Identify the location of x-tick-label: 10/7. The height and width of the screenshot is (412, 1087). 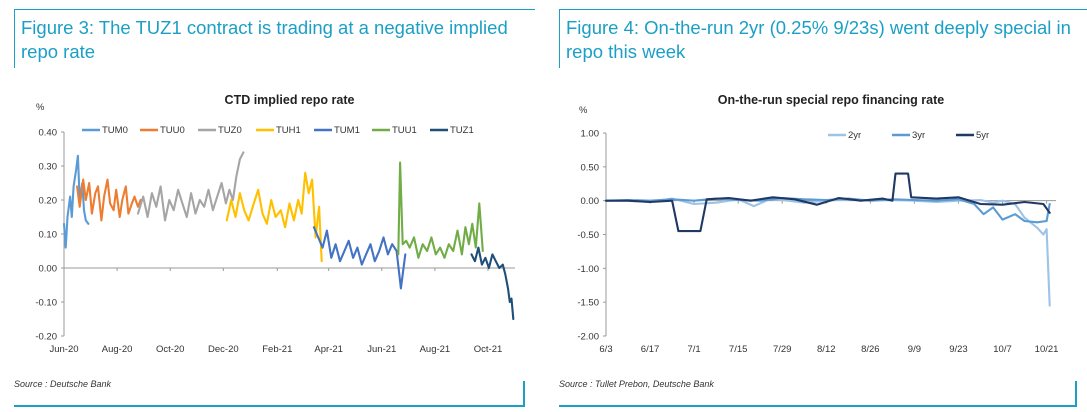
(1002, 349).